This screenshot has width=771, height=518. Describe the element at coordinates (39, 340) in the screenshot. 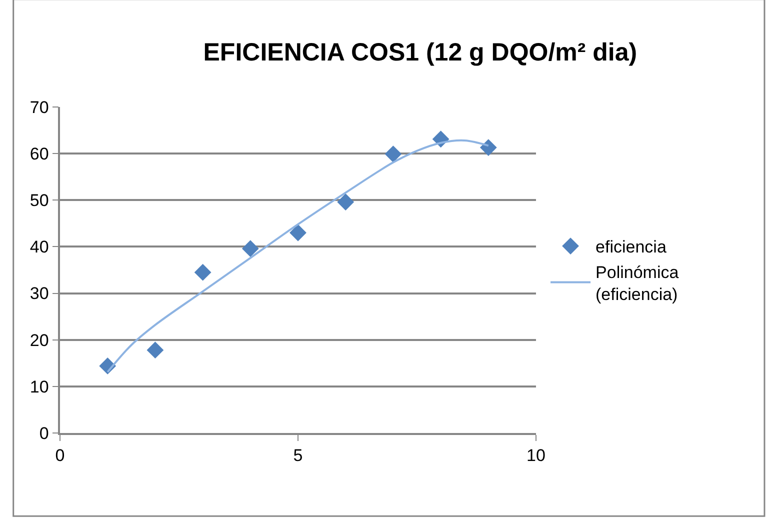

I see `y-tick-label: 20` at that location.